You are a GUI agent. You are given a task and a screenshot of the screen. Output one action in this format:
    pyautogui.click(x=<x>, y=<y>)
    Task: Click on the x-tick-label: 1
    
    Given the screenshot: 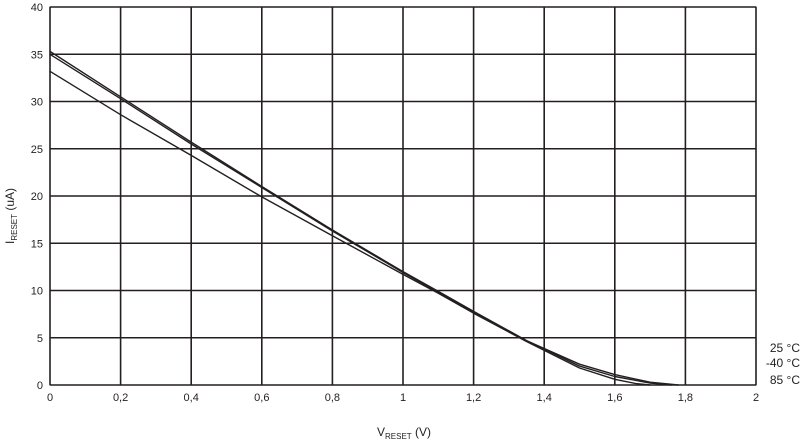 What is the action you would take?
    pyautogui.click(x=403, y=398)
    